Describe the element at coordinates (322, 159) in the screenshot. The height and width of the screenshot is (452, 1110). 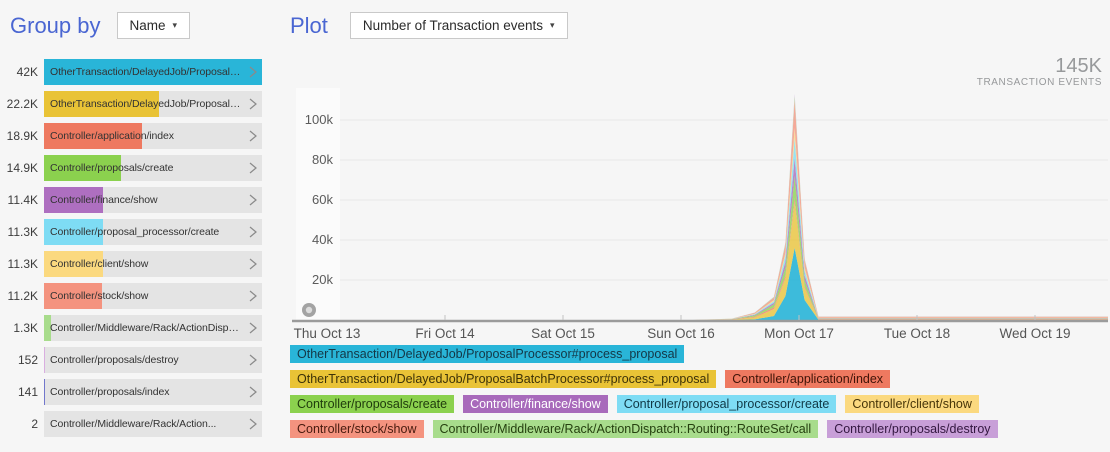
I see `y-axis-label: 80k` at that location.